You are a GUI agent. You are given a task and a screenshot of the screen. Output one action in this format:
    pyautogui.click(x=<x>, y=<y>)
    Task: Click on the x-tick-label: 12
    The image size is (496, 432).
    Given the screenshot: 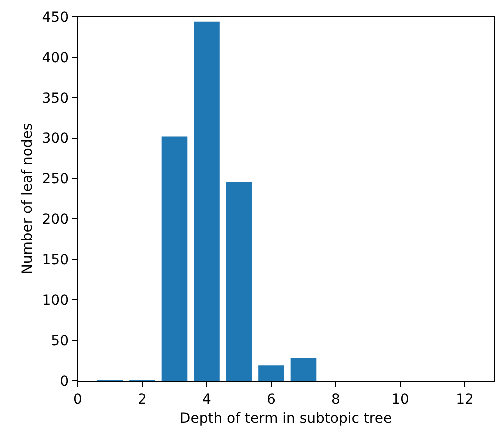 What is the action you would take?
    pyautogui.click(x=465, y=400)
    